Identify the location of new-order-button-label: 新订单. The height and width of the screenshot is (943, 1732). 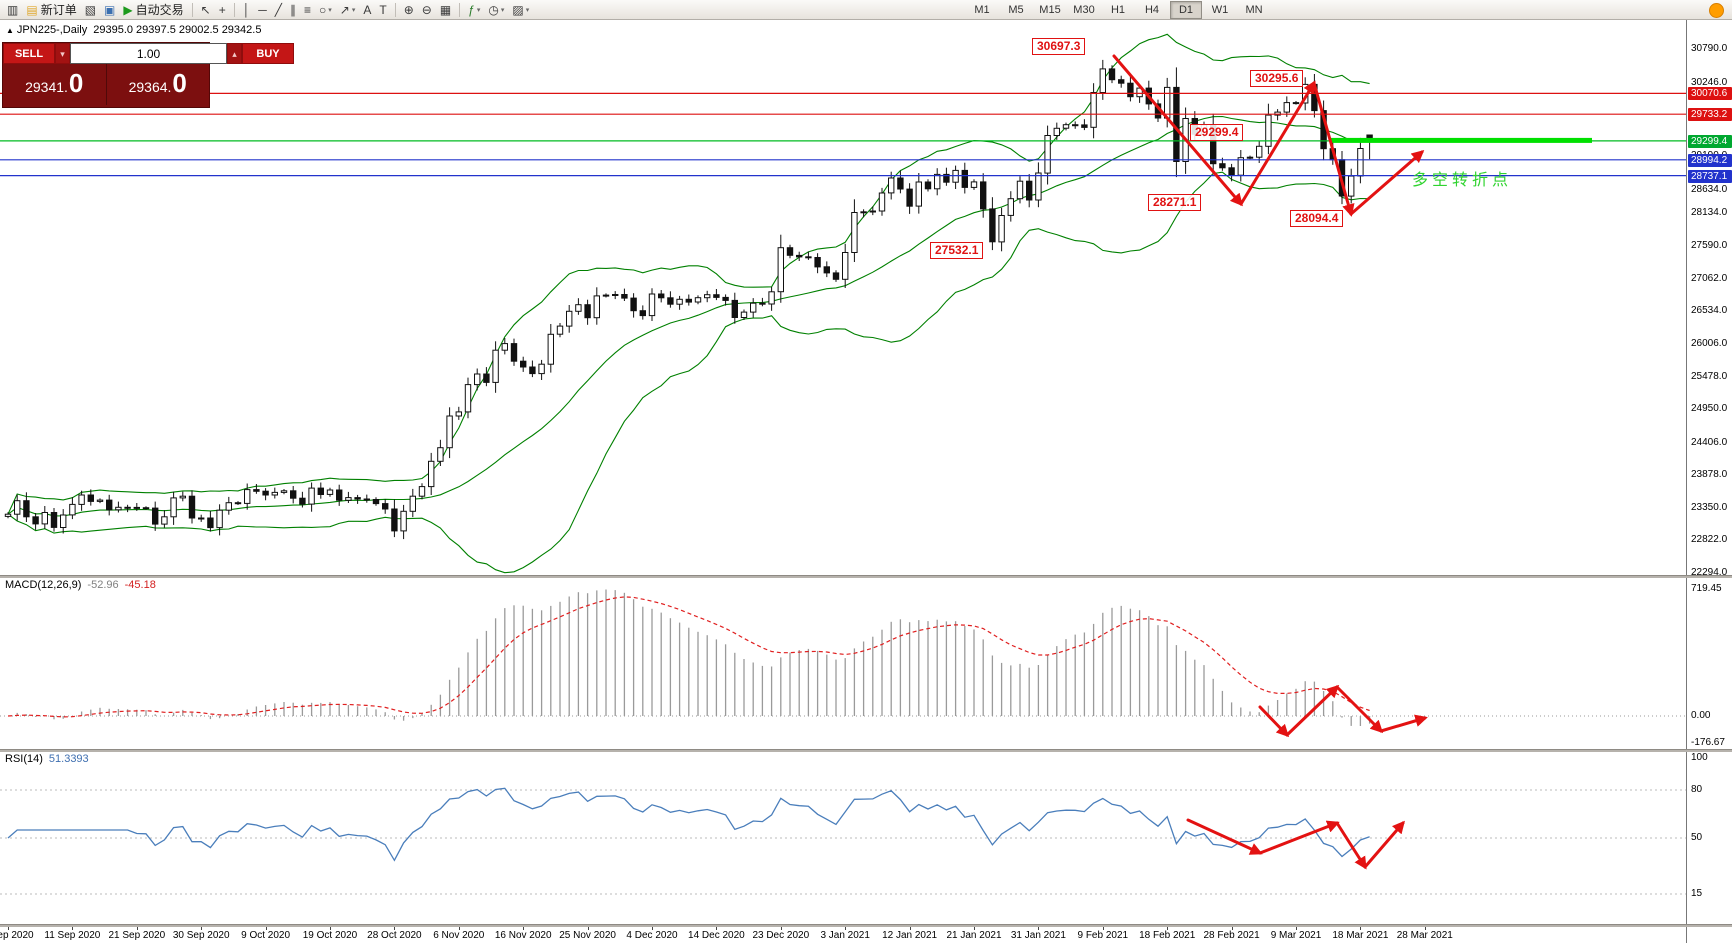
(58, 10).